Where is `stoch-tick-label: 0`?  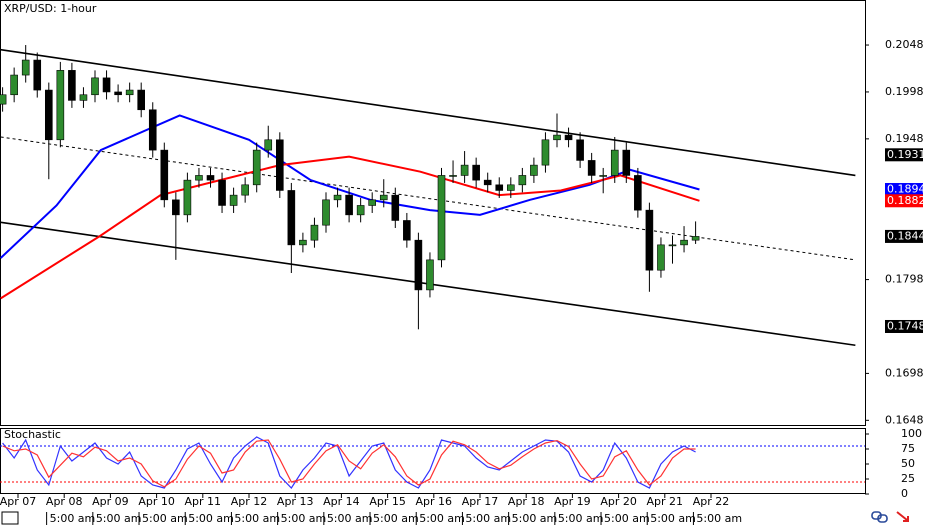 stoch-tick-label: 0 is located at coordinates (904, 493).